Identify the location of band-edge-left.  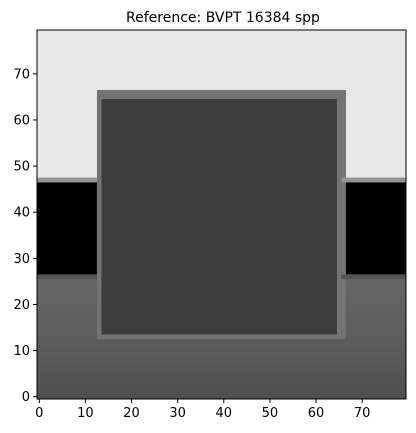
(67, 277).